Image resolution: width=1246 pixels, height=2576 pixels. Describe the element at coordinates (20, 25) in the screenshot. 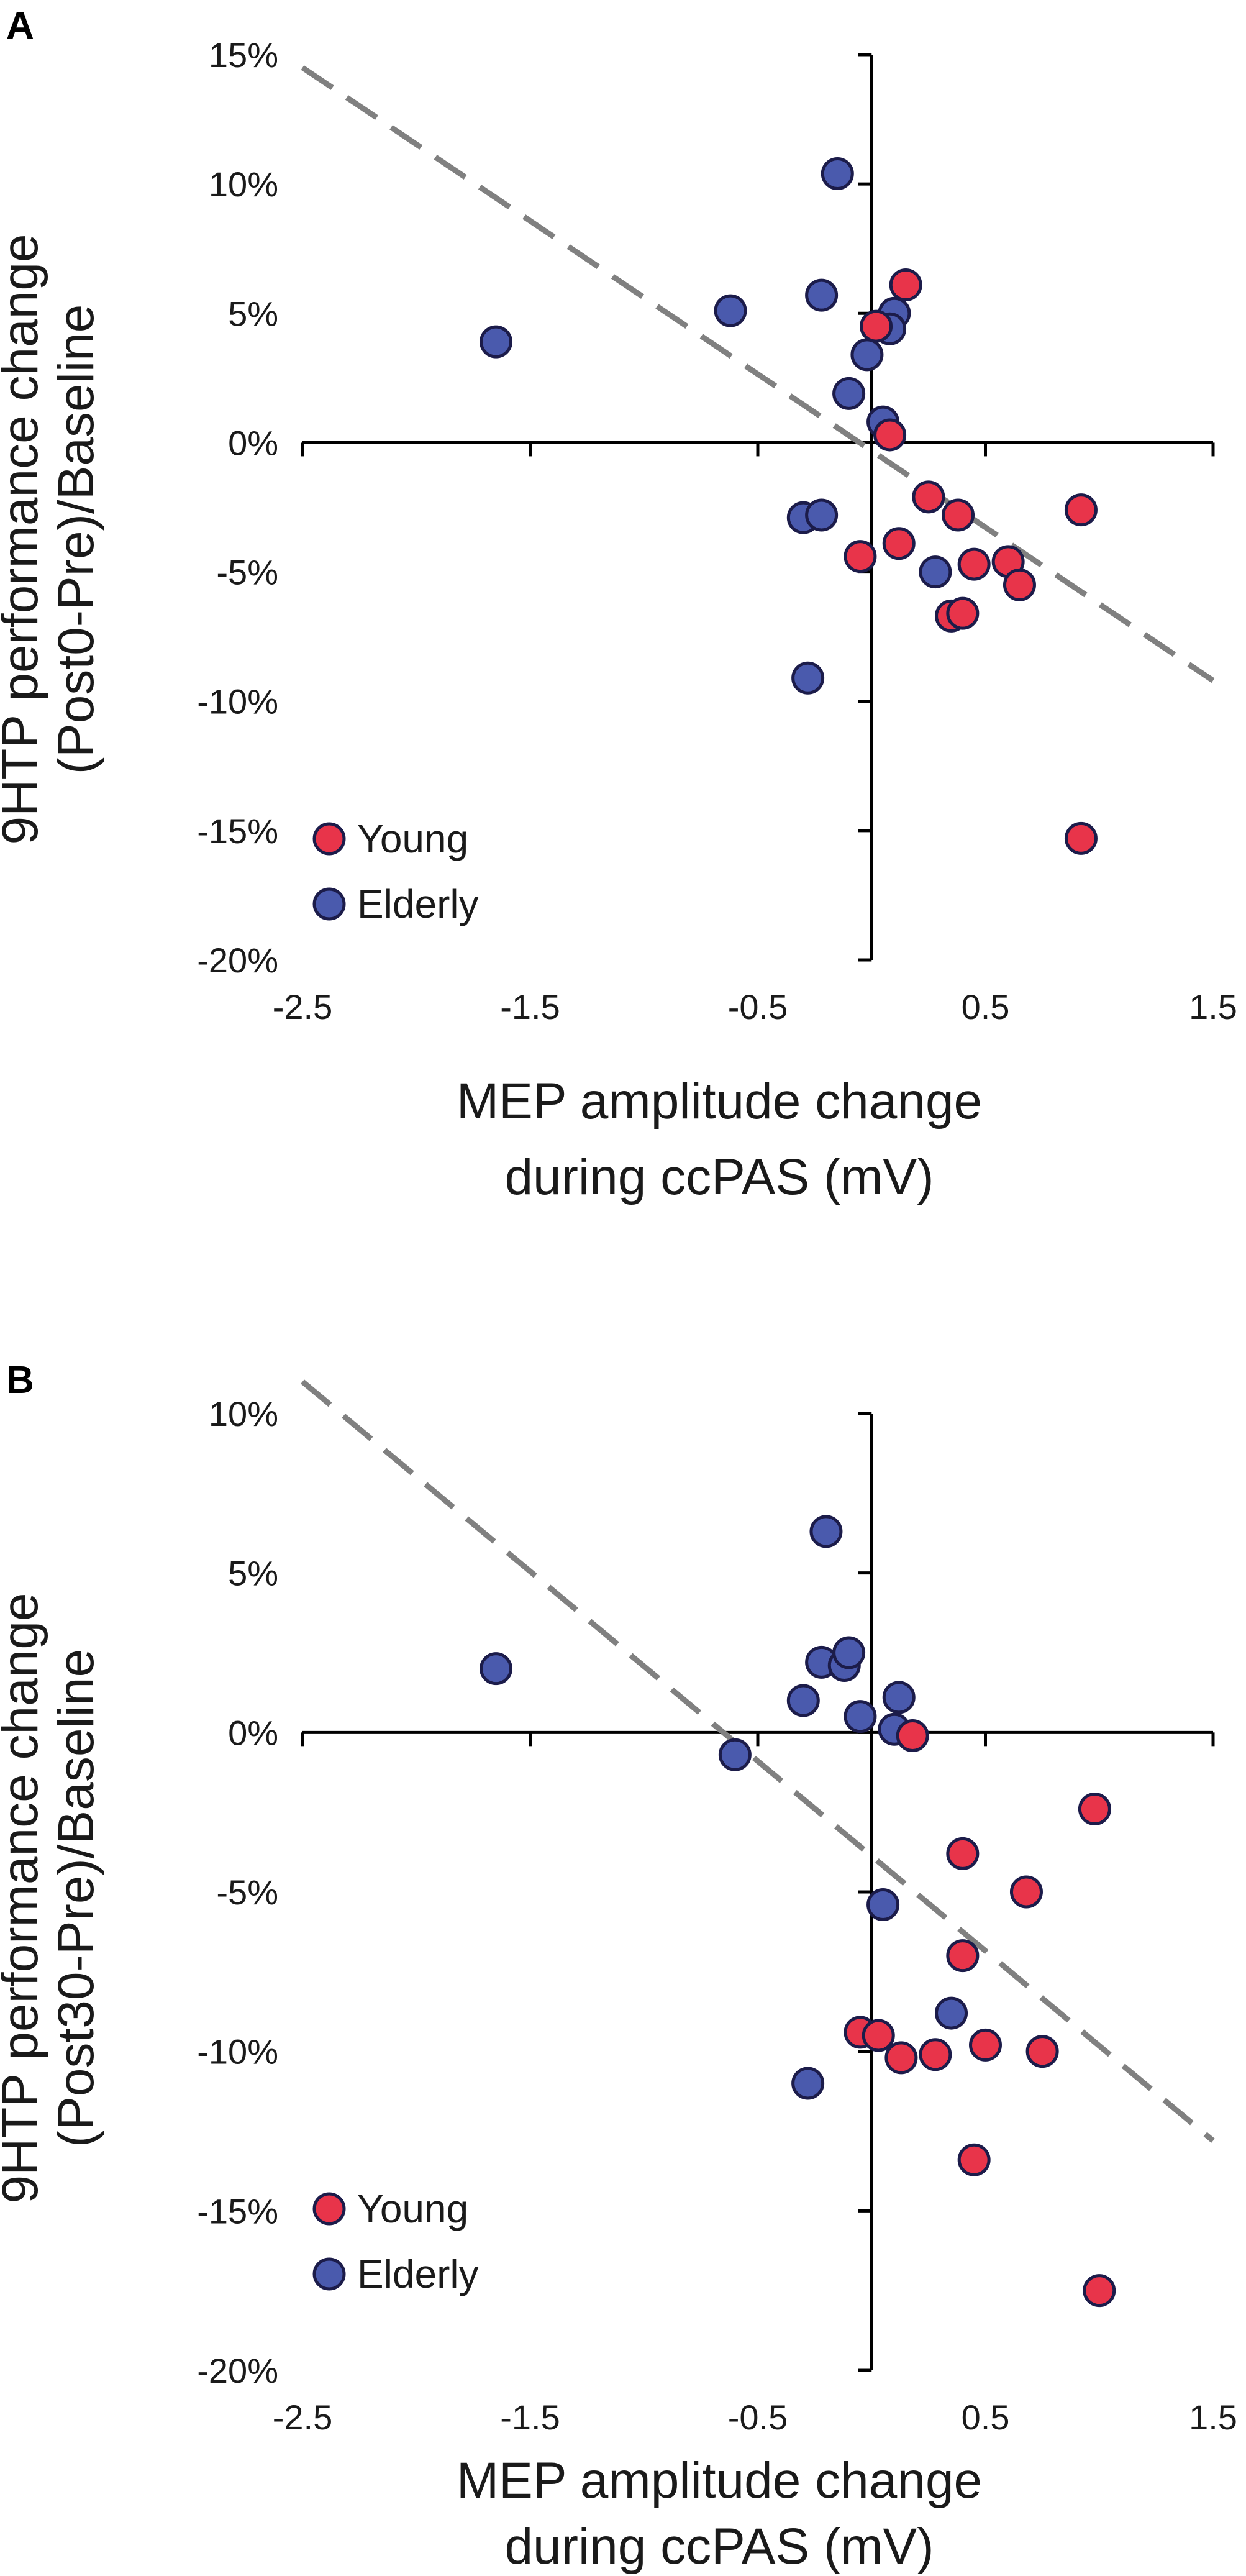

I see `panel-label: A` at that location.